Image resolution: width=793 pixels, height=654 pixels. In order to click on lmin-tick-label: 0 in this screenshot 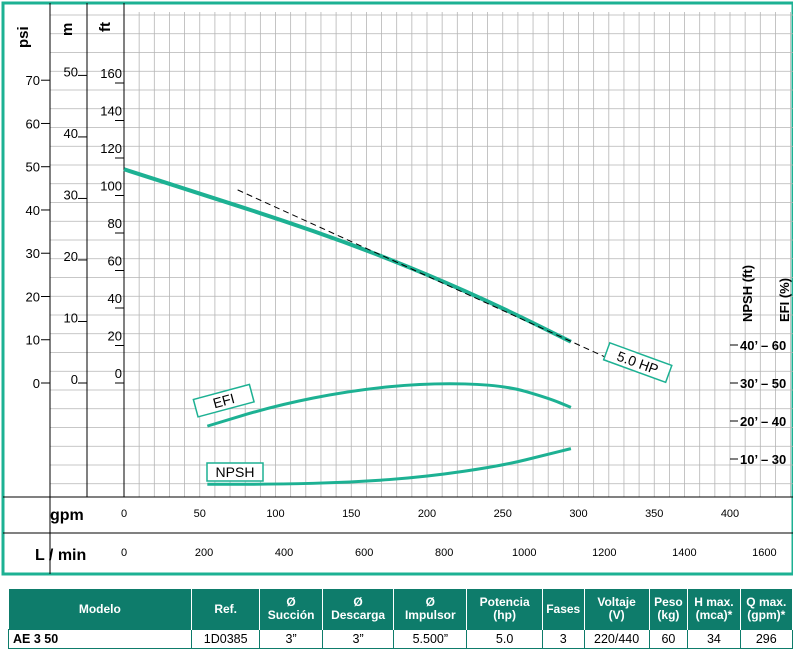, I will do `click(124, 553)`.